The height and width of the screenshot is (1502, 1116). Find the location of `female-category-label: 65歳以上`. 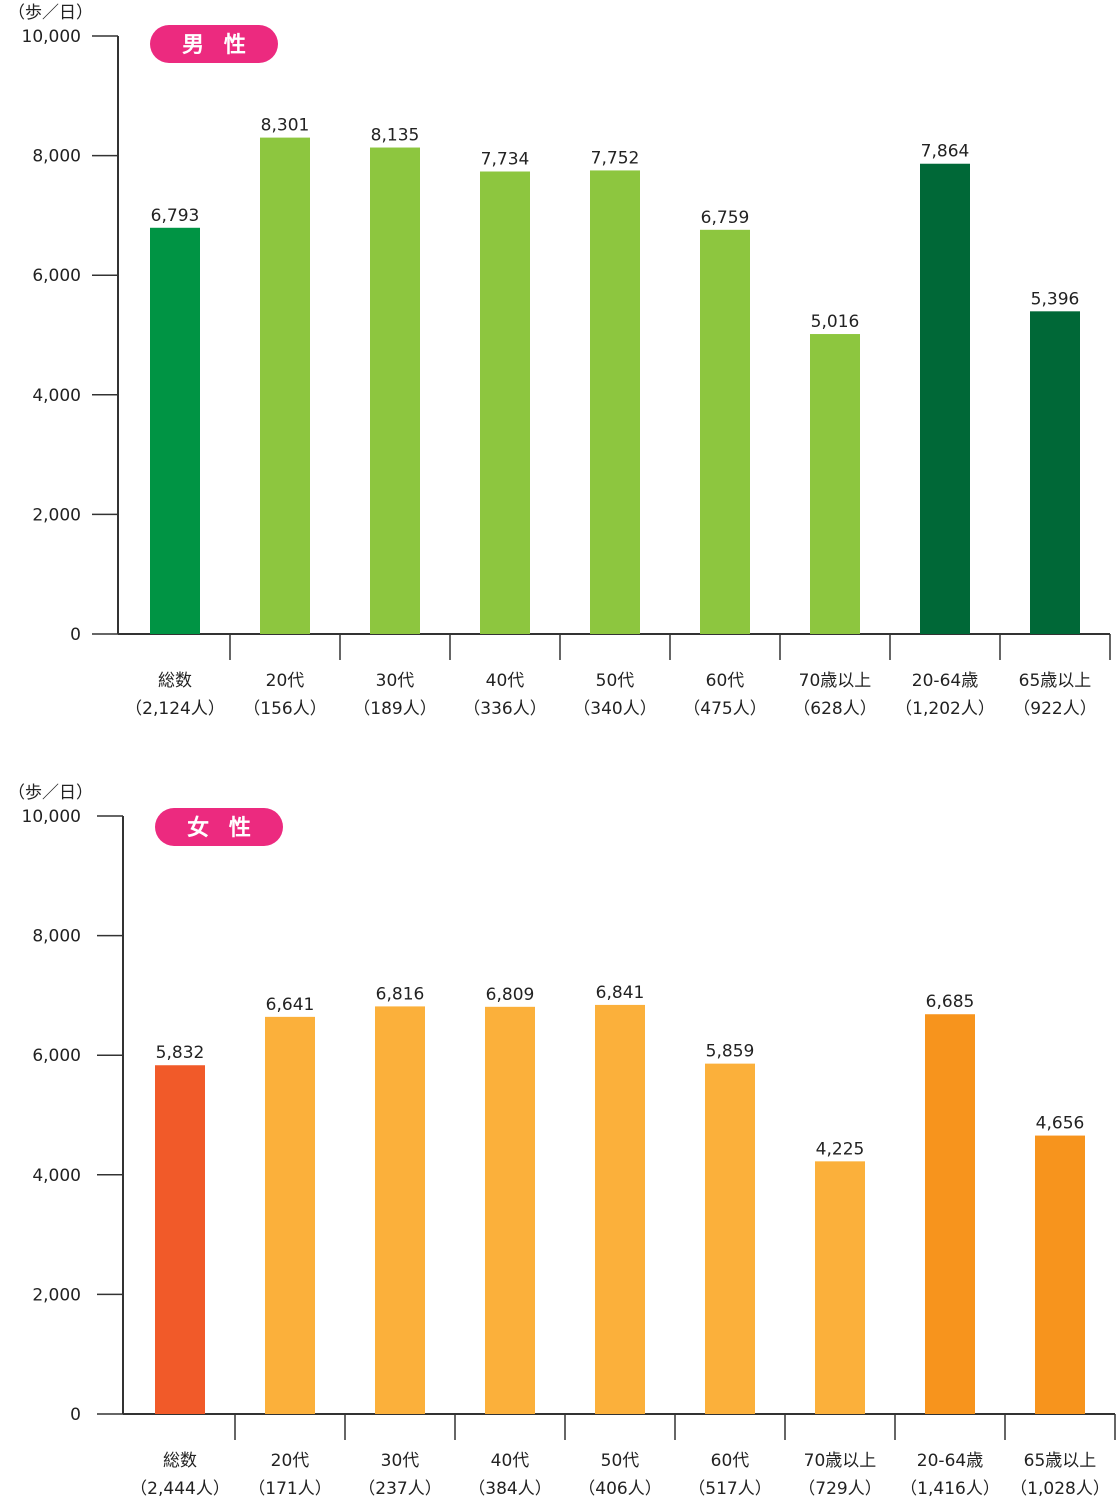

female-category-label: 65歳以上 is located at coordinates (1060, 1461).